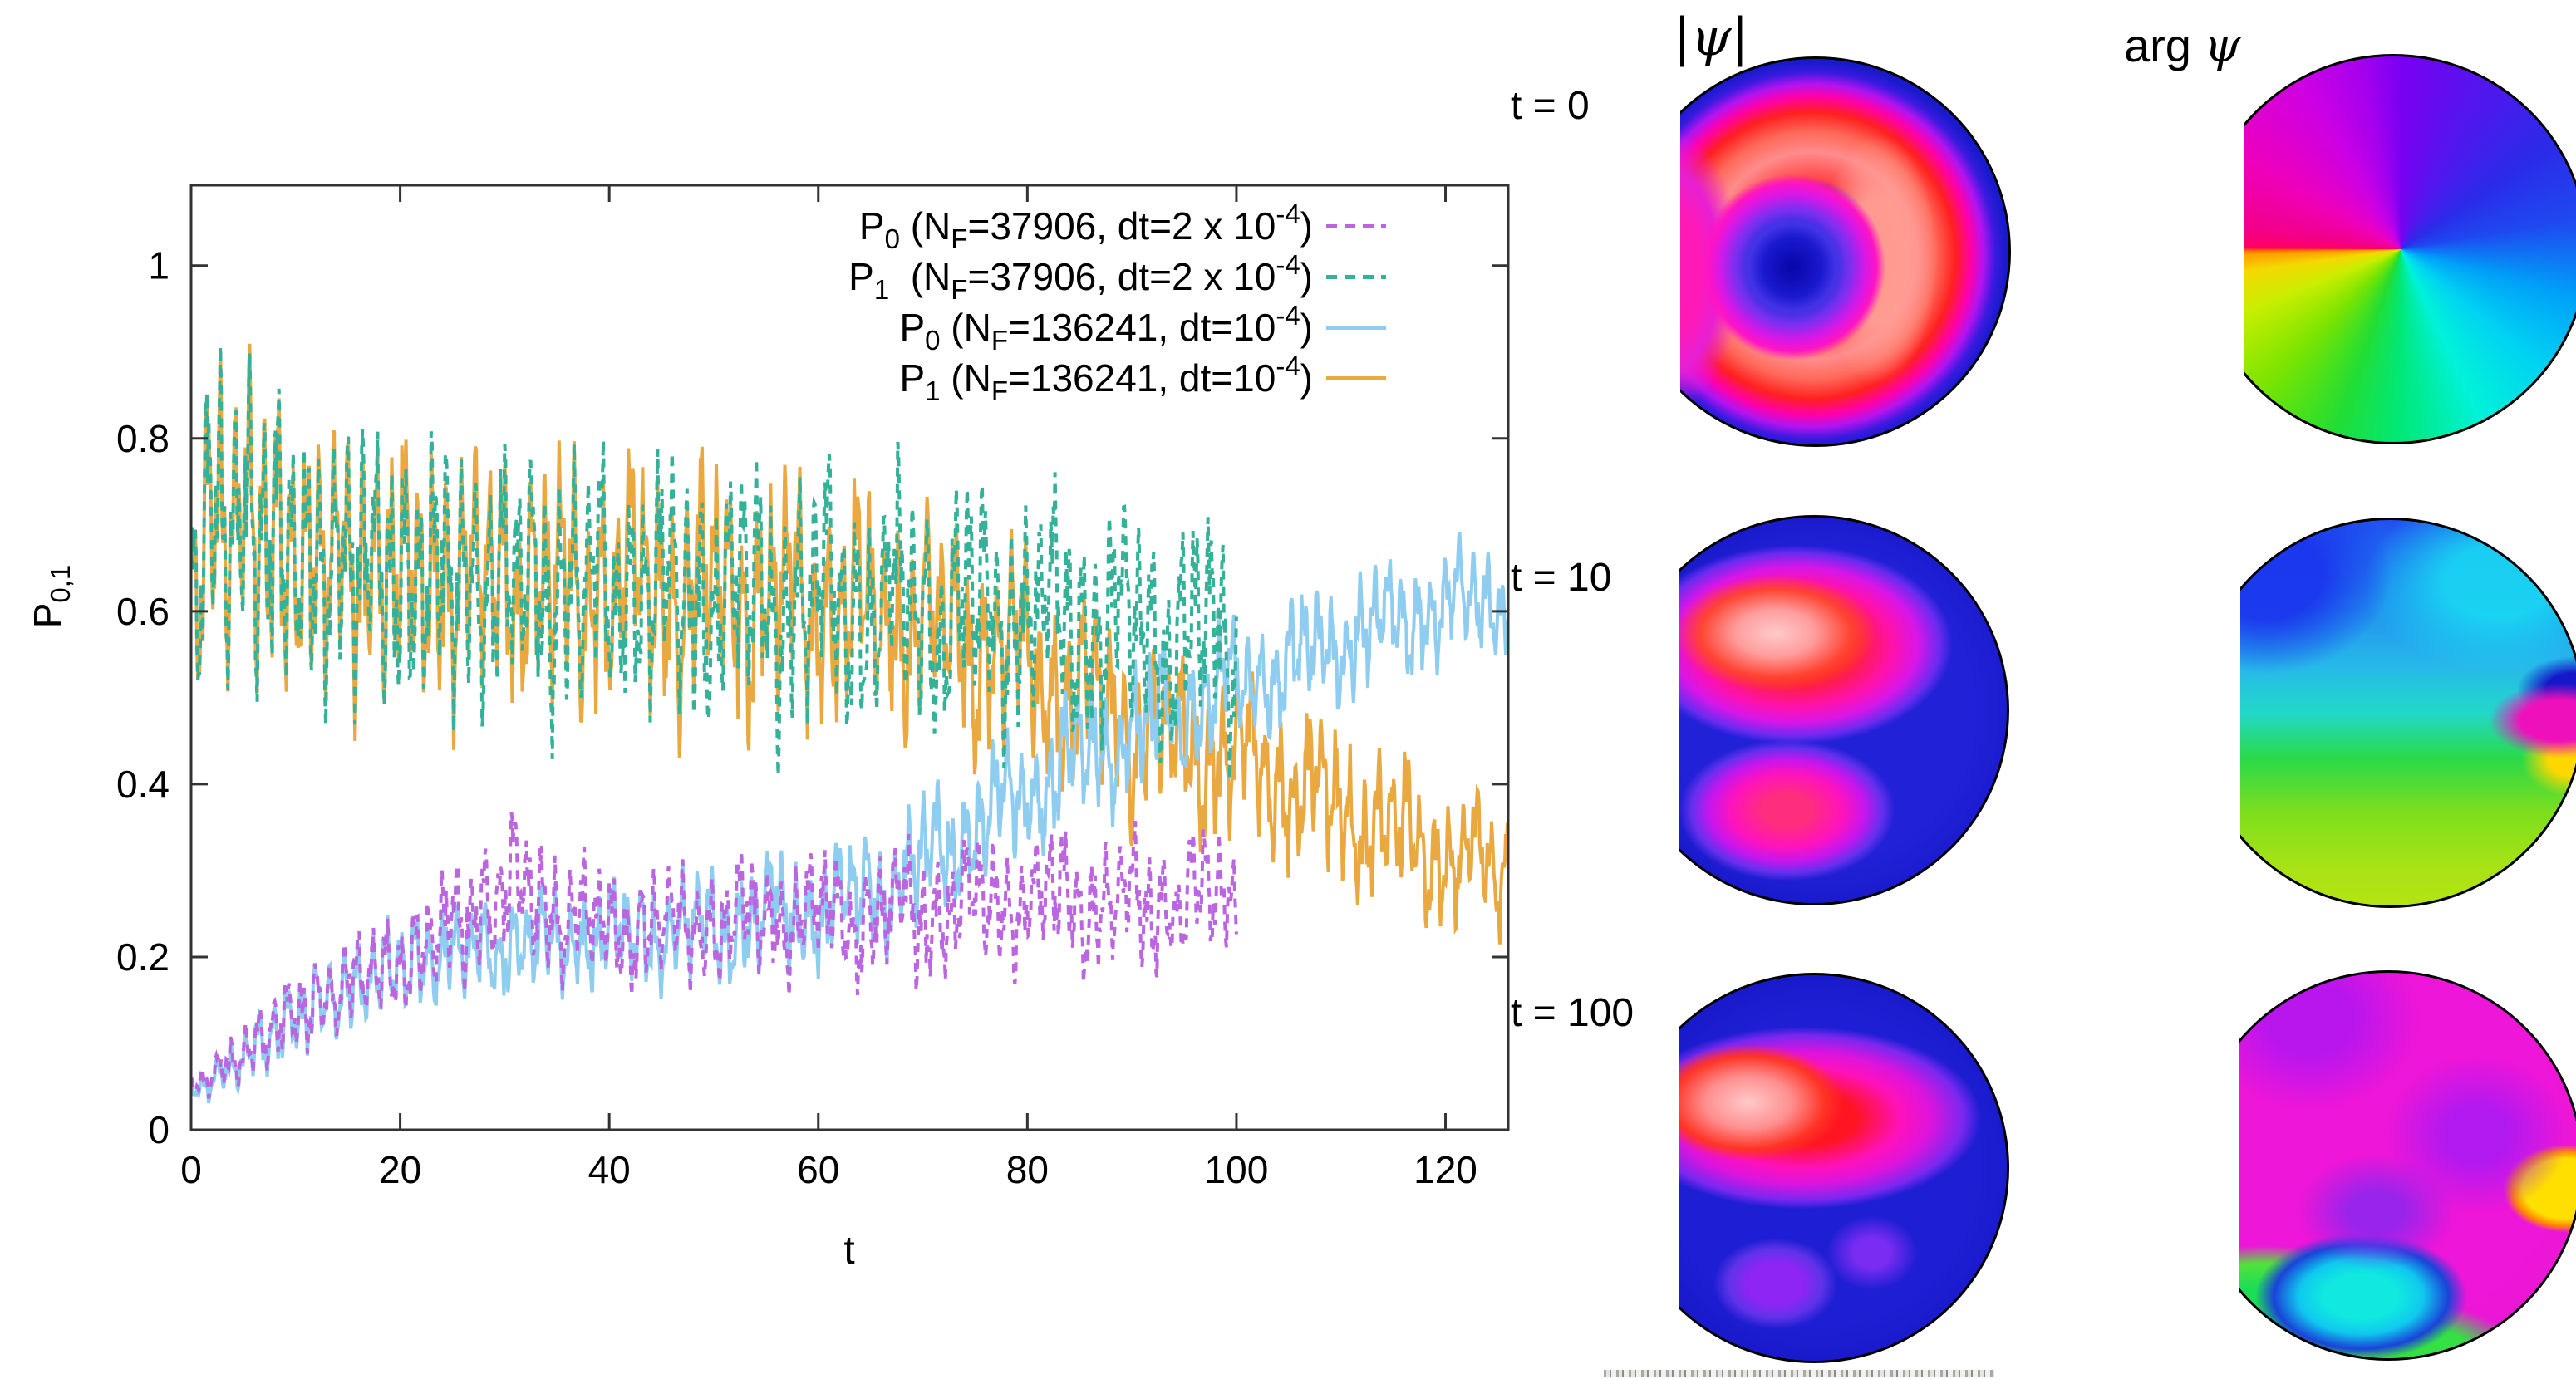 Image resolution: width=2576 pixels, height=1379 pixels. I want to click on contour-plot-psi-magnitude-t100, so click(1844, 1168).